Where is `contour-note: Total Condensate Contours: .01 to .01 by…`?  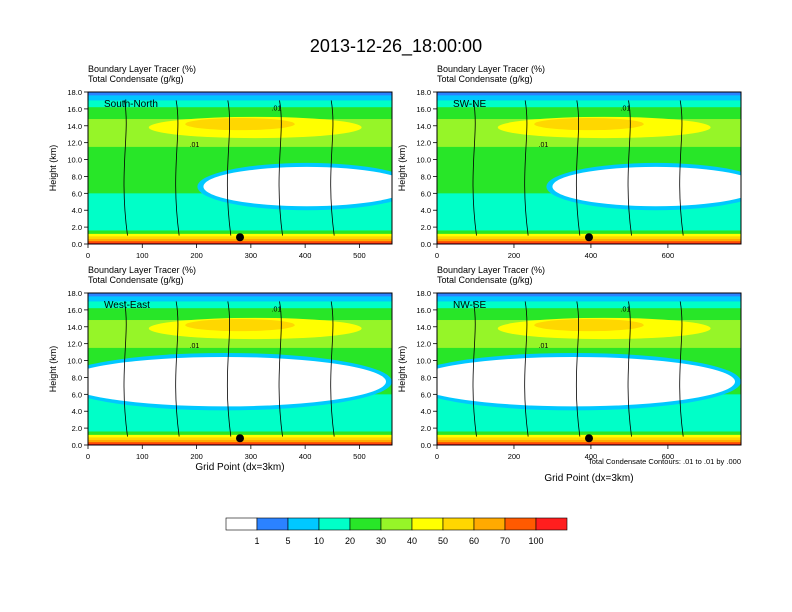 contour-note: Total Condensate Contours: .01 to .01 by… is located at coordinates (664, 461).